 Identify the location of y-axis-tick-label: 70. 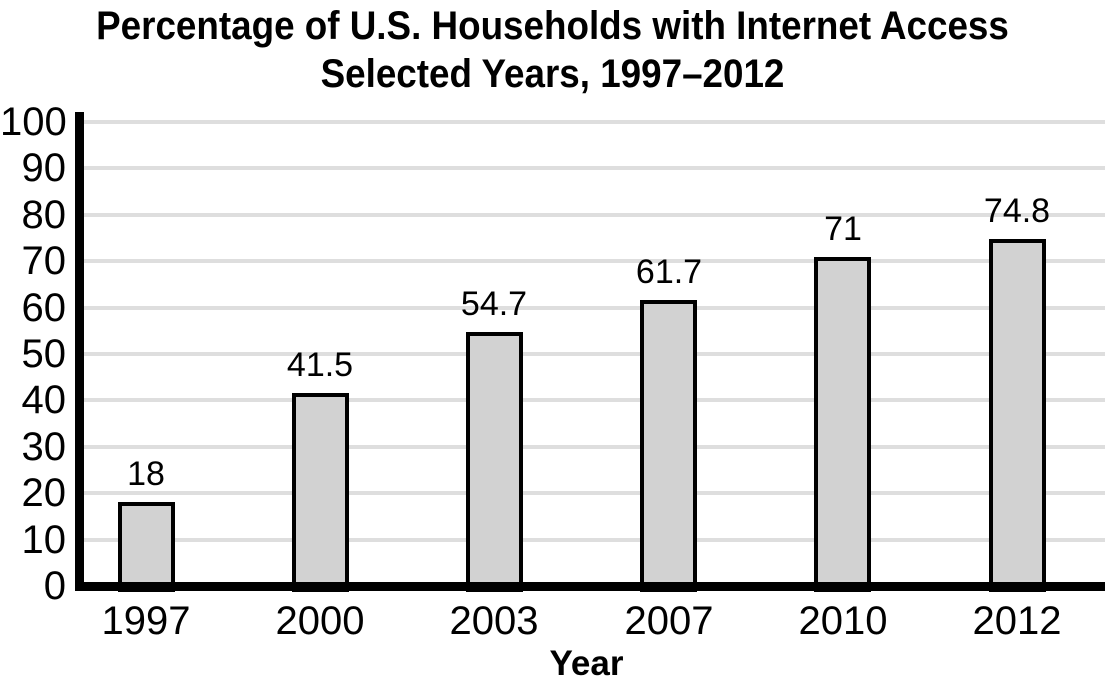
(44, 261).